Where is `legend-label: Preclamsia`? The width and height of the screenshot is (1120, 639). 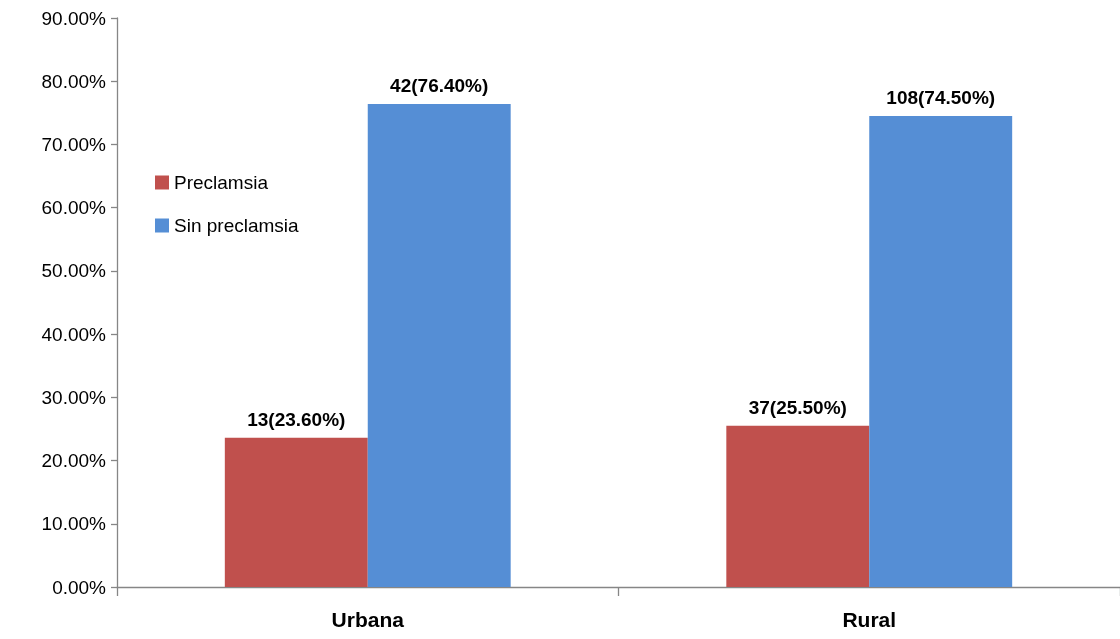
legend-label: Preclamsia is located at coordinates (221, 182).